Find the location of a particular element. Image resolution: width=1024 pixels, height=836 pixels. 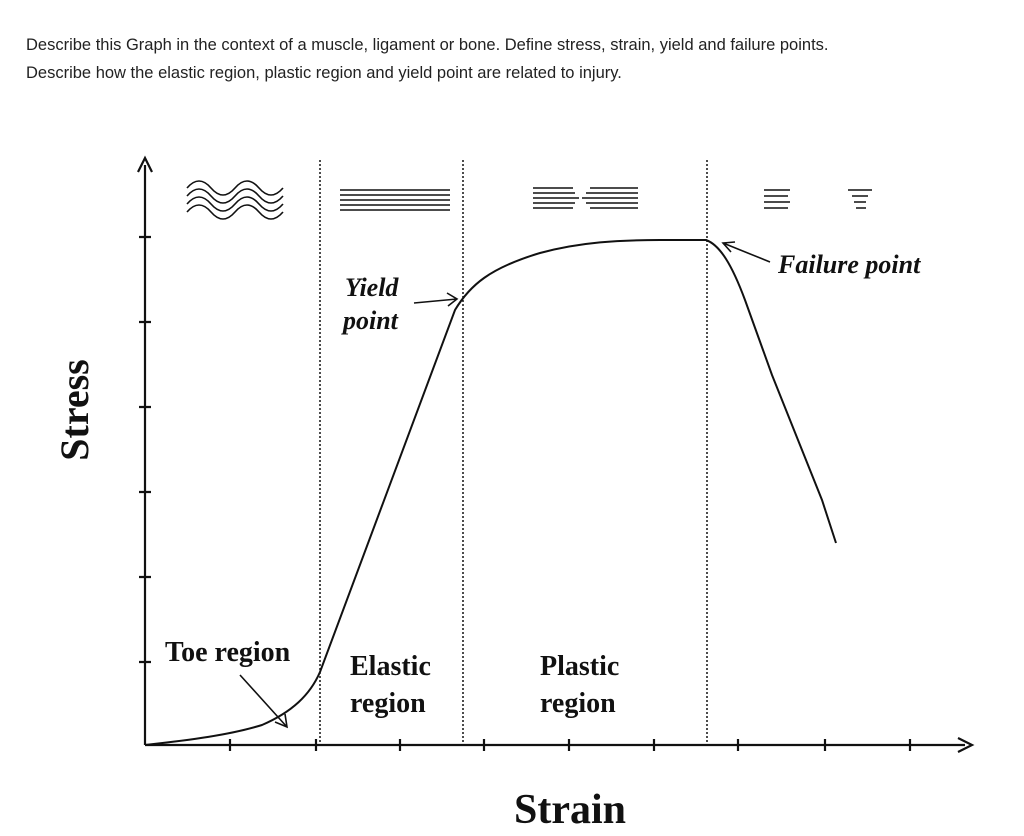

plastic-region-label: region is located at coordinates (578, 703).